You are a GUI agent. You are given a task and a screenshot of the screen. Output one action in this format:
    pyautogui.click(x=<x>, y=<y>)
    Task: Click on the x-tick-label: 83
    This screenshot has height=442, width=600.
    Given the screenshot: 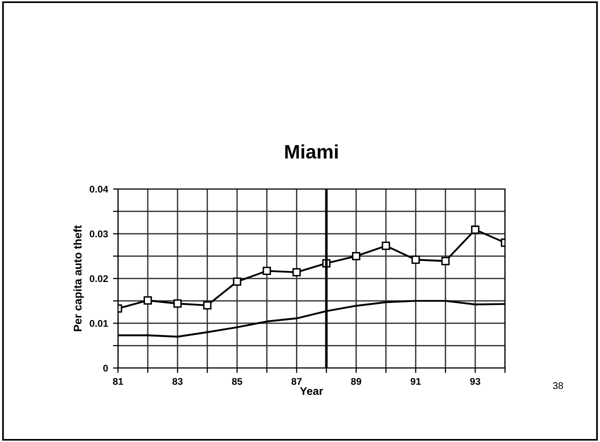 What is the action you would take?
    pyautogui.click(x=177, y=381)
    